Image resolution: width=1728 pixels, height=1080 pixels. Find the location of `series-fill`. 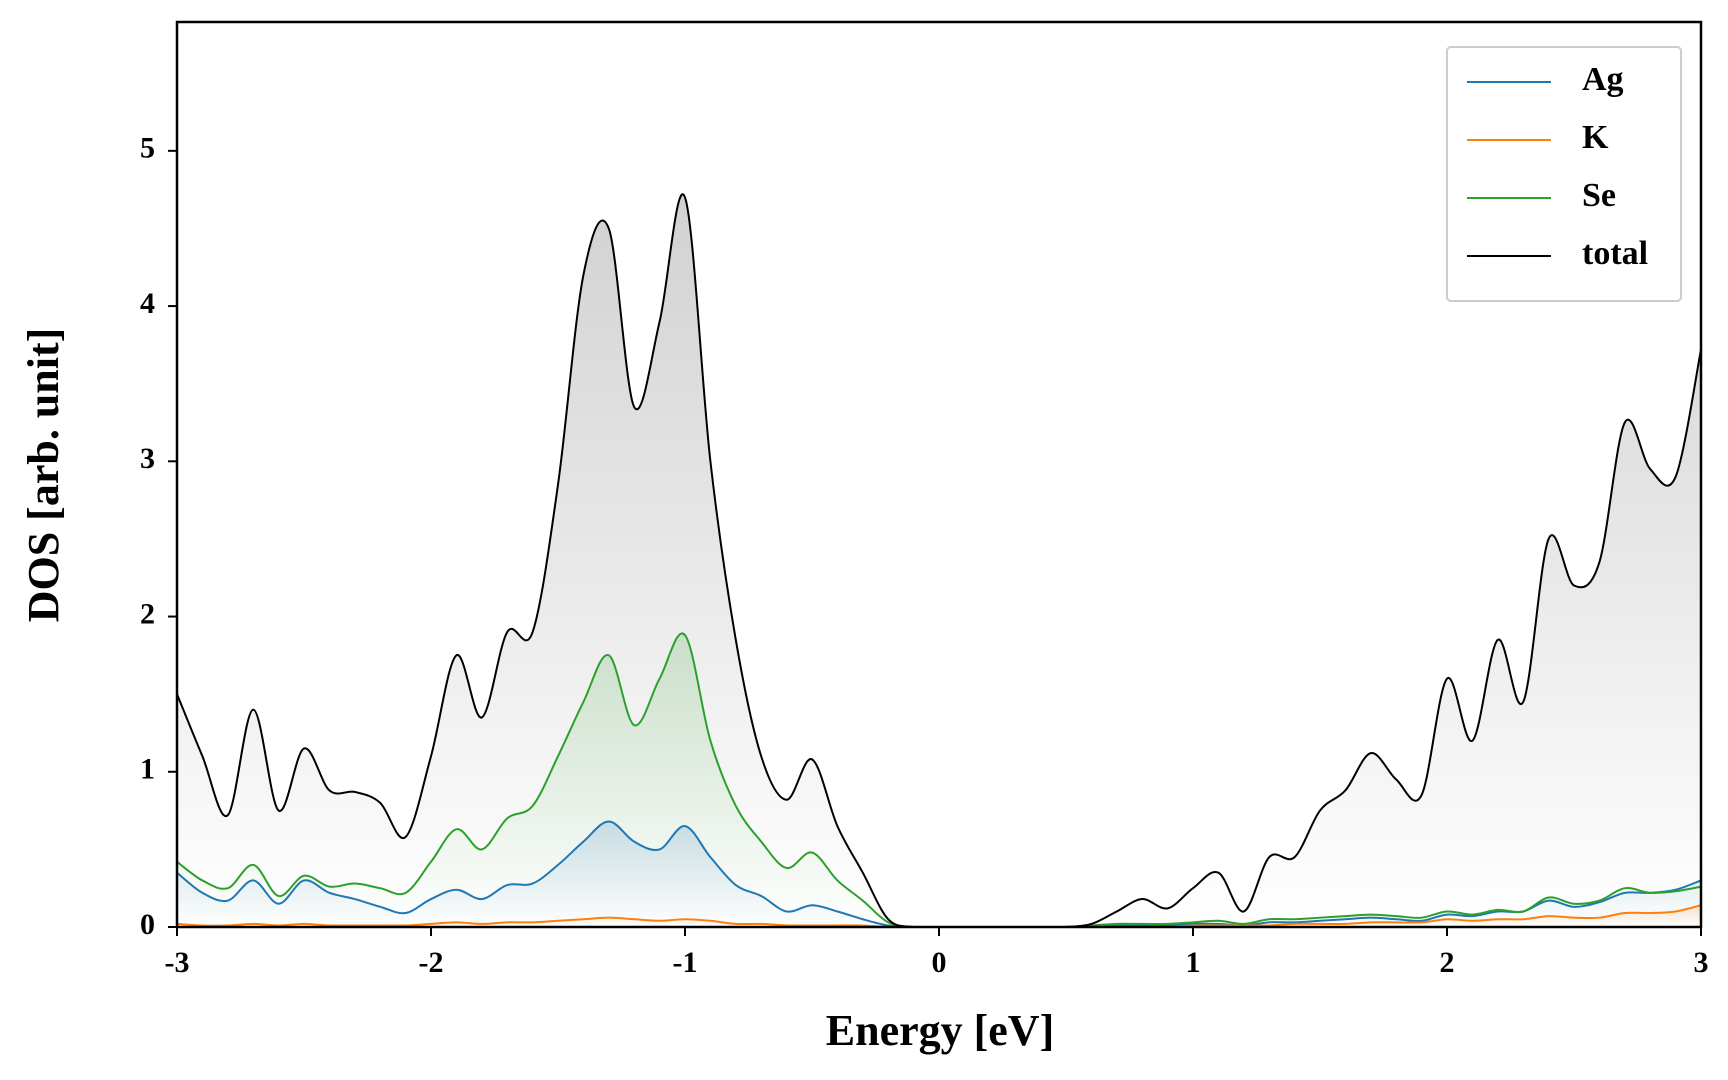

series-fill is located at coordinates (939, 874).